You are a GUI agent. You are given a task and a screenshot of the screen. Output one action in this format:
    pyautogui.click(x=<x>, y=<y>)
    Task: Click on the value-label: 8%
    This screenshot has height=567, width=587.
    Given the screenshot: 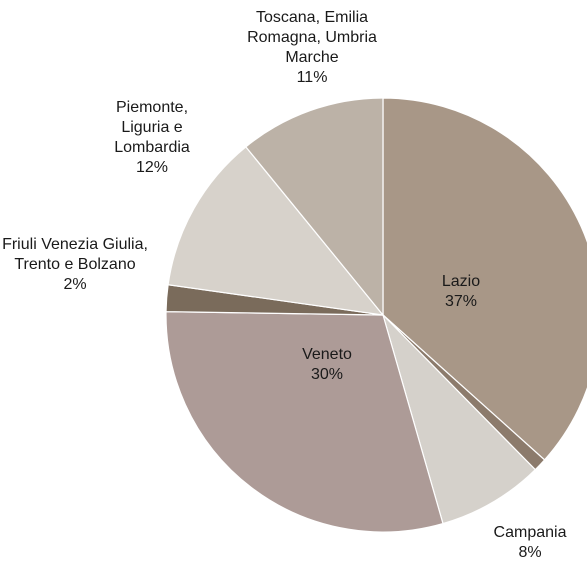 What is the action you would take?
    pyautogui.click(x=530, y=552)
    